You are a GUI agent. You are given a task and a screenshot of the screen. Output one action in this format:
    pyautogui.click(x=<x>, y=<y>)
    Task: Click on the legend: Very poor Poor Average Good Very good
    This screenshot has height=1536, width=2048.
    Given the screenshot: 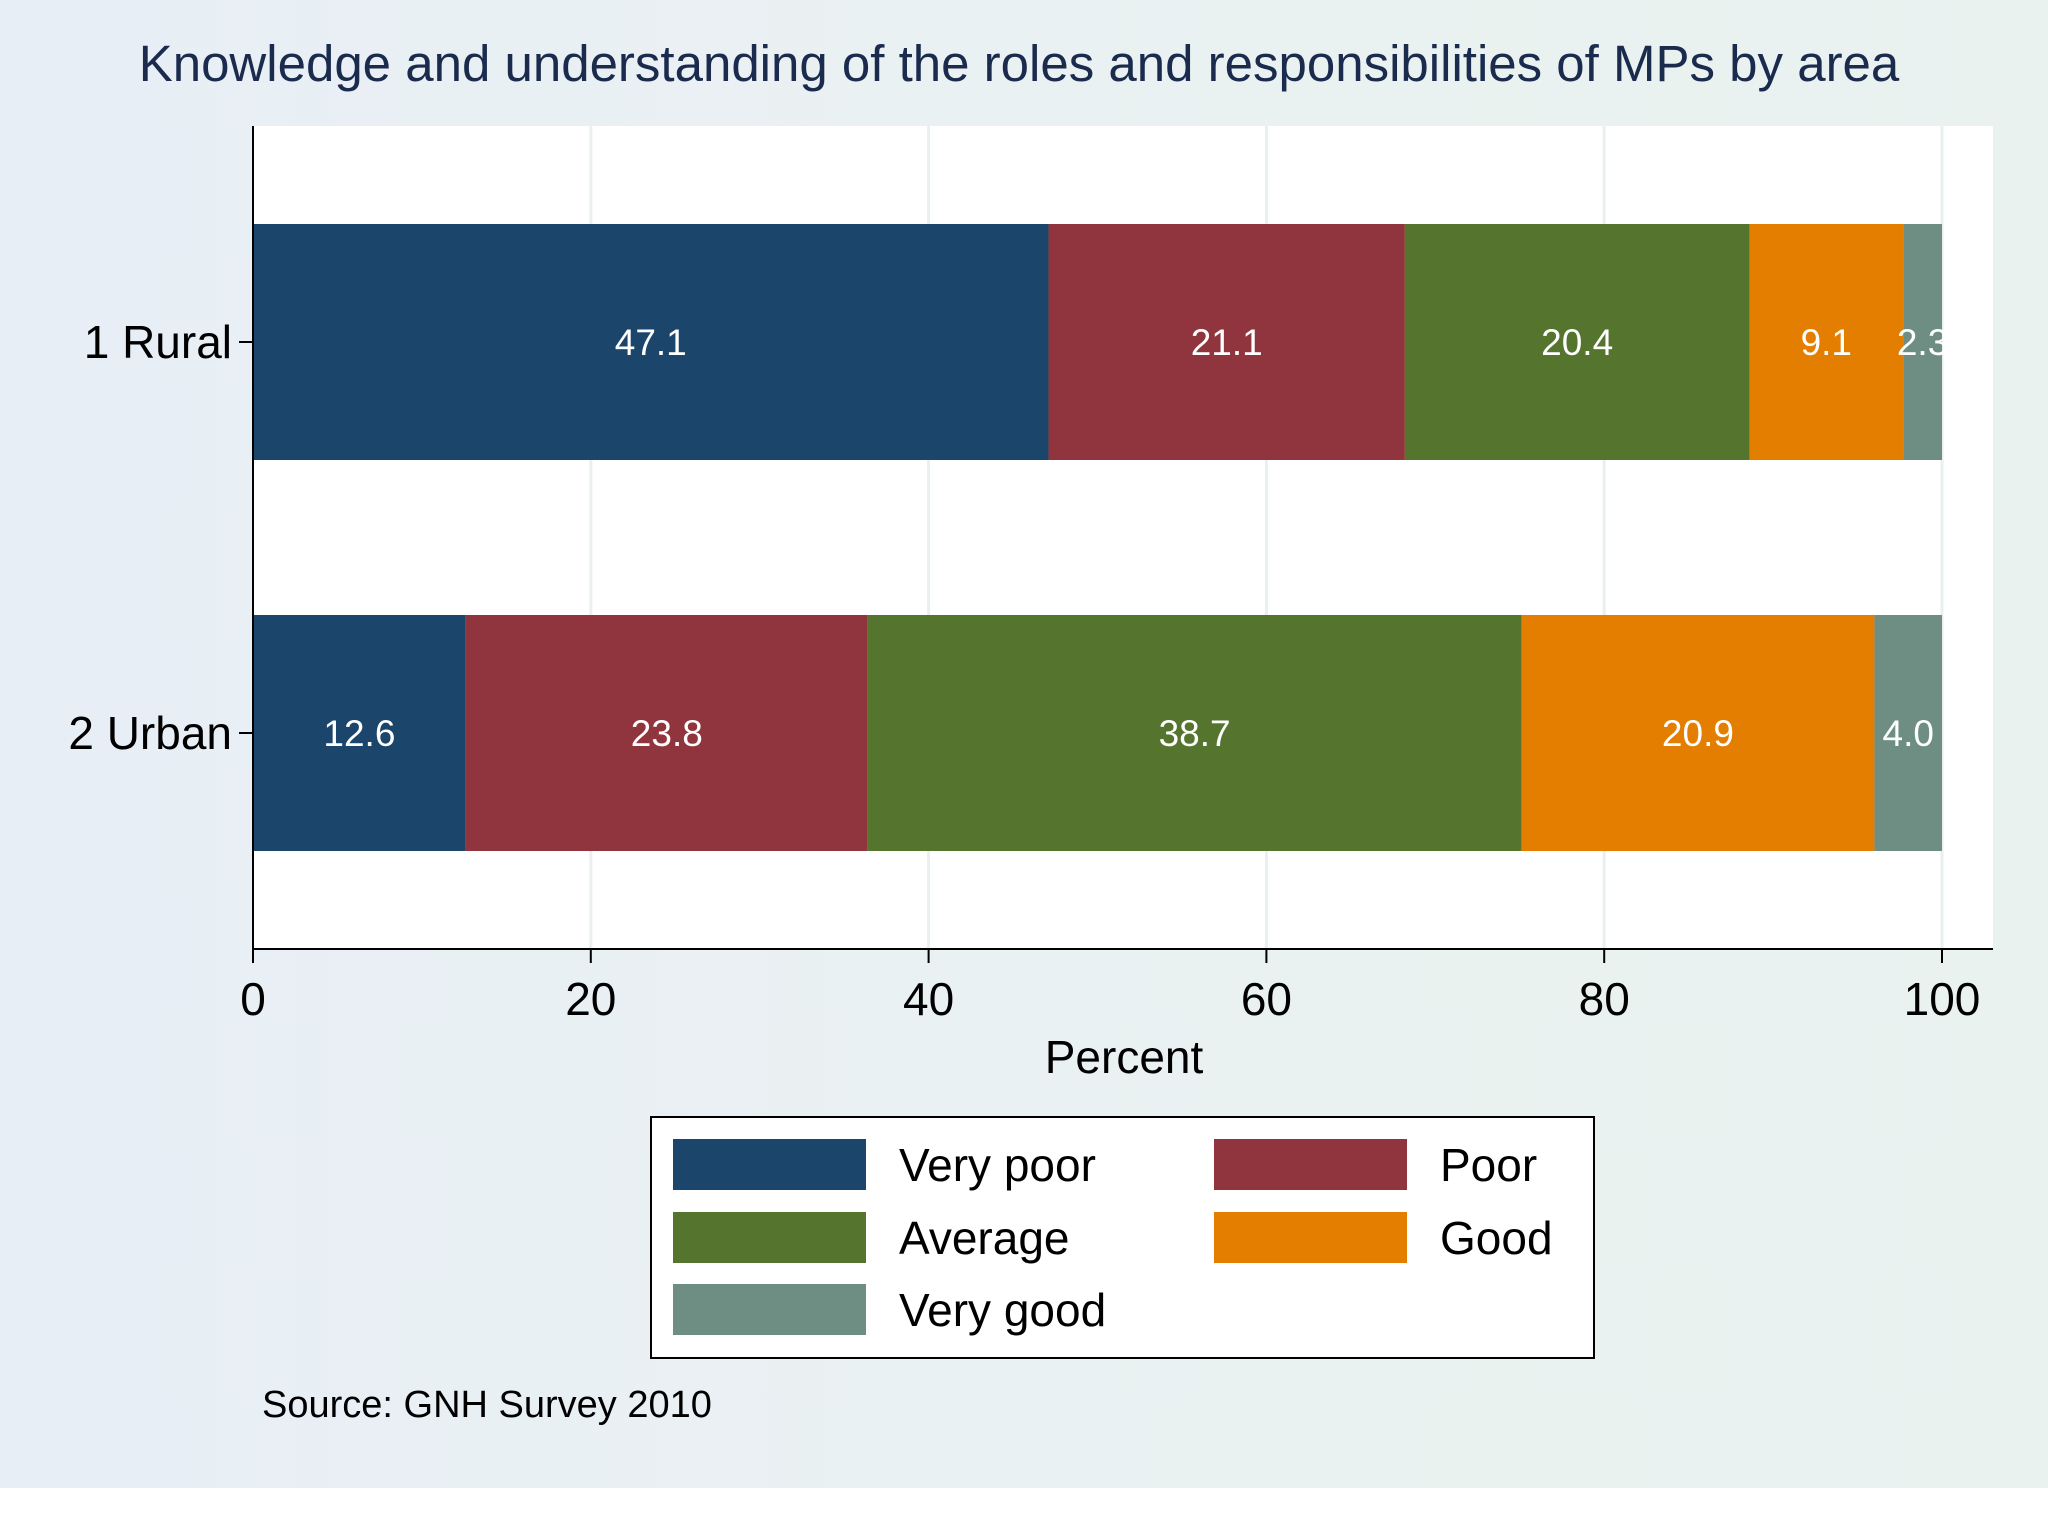 What is the action you would take?
    pyautogui.click(x=1122, y=1237)
    